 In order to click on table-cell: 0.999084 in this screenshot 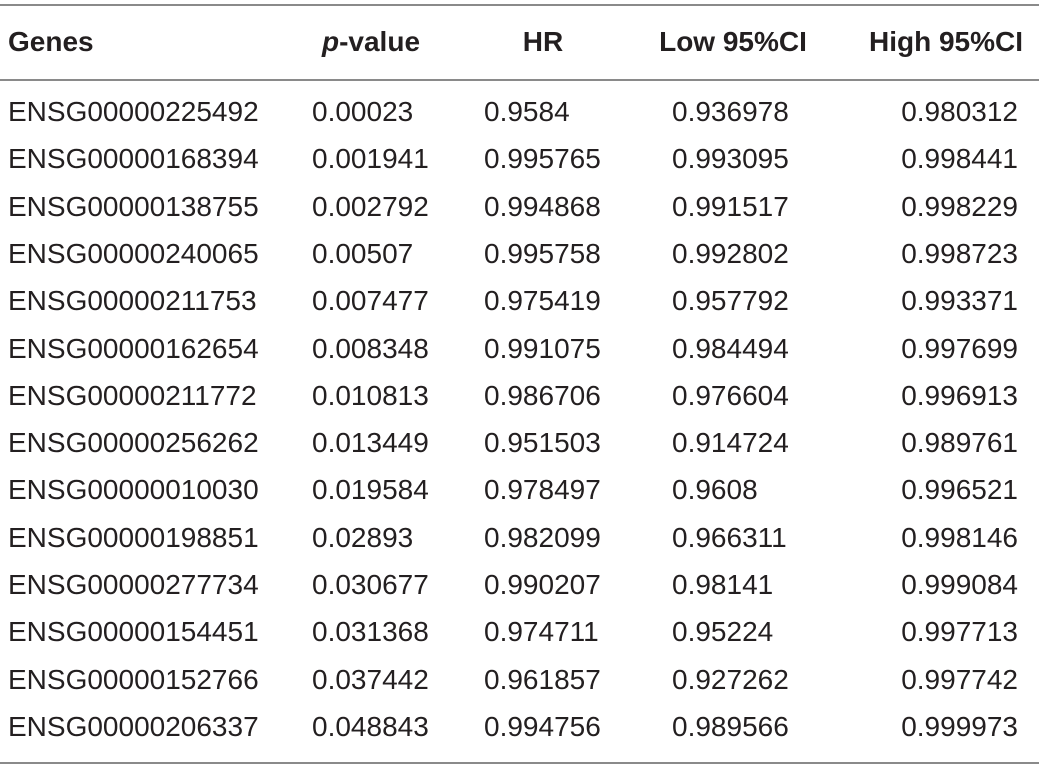, I will do `click(959, 584)`.